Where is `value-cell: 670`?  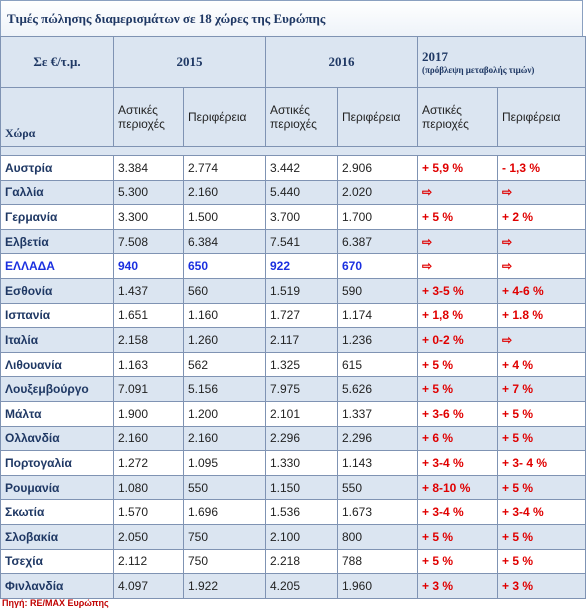 value-cell: 670 is located at coordinates (377, 266).